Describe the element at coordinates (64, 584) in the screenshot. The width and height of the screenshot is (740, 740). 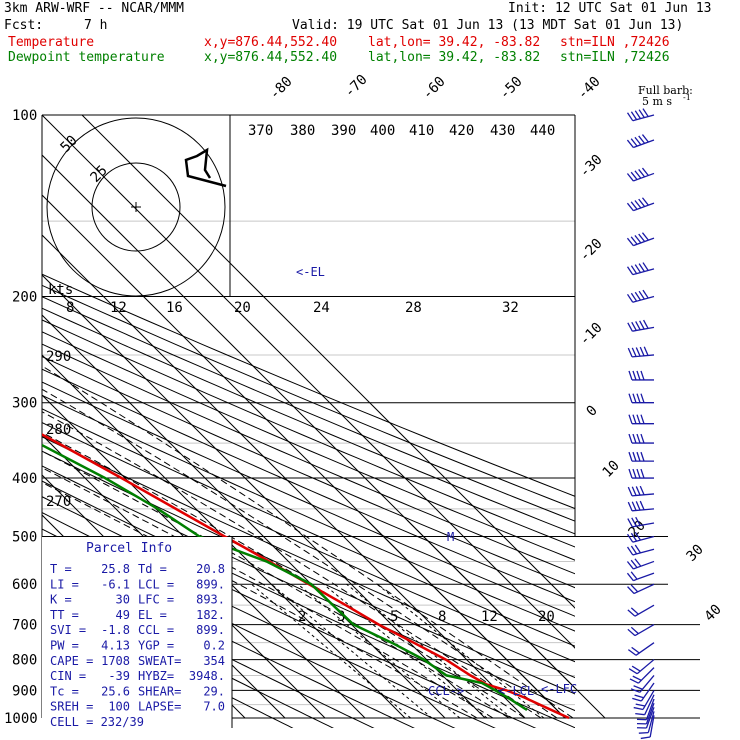
I see `parcel-key: LI =` at that location.